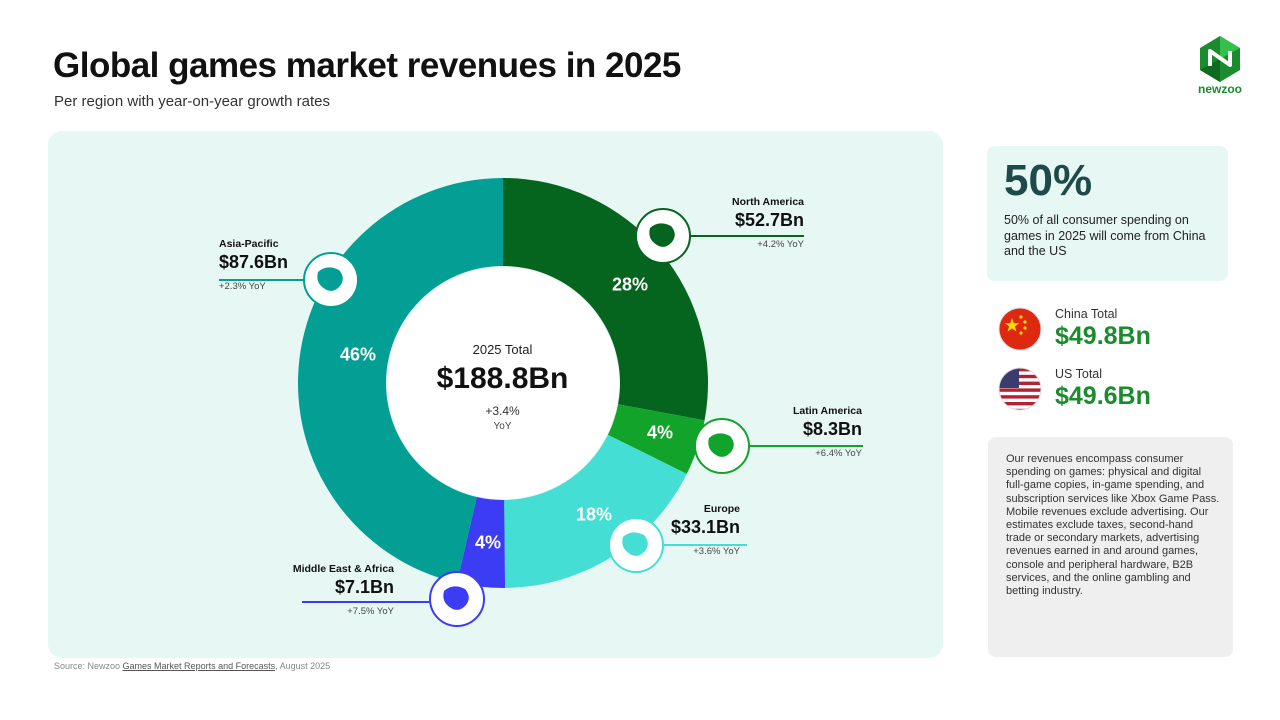 The height and width of the screenshot is (720, 1280). I want to click on center-yoy: YoY, so click(502, 426).